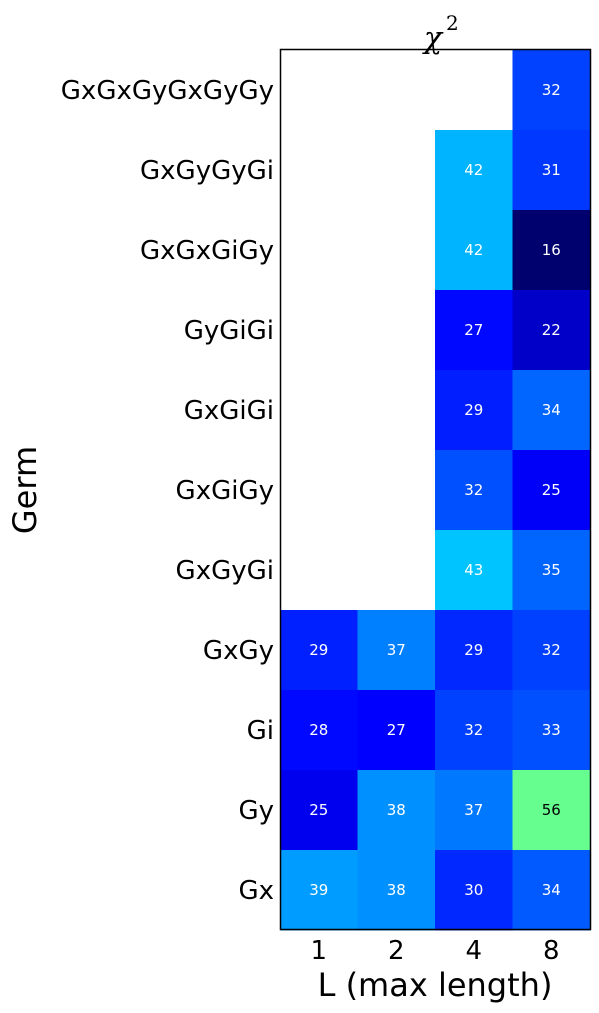 This screenshot has width=599, height=1013. I want to click on cell-value-label: 33, so click(551, 730).